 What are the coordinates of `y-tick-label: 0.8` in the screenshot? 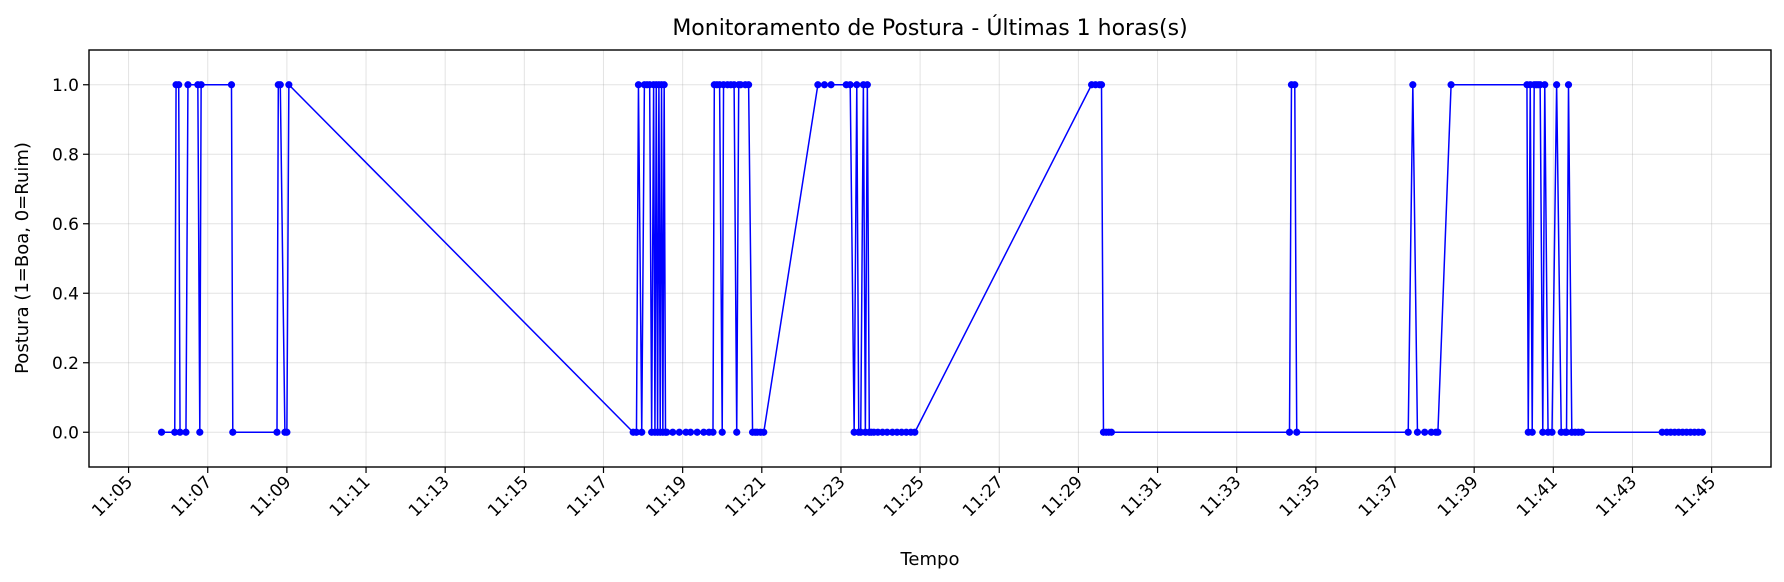 It's located at (65, 155).